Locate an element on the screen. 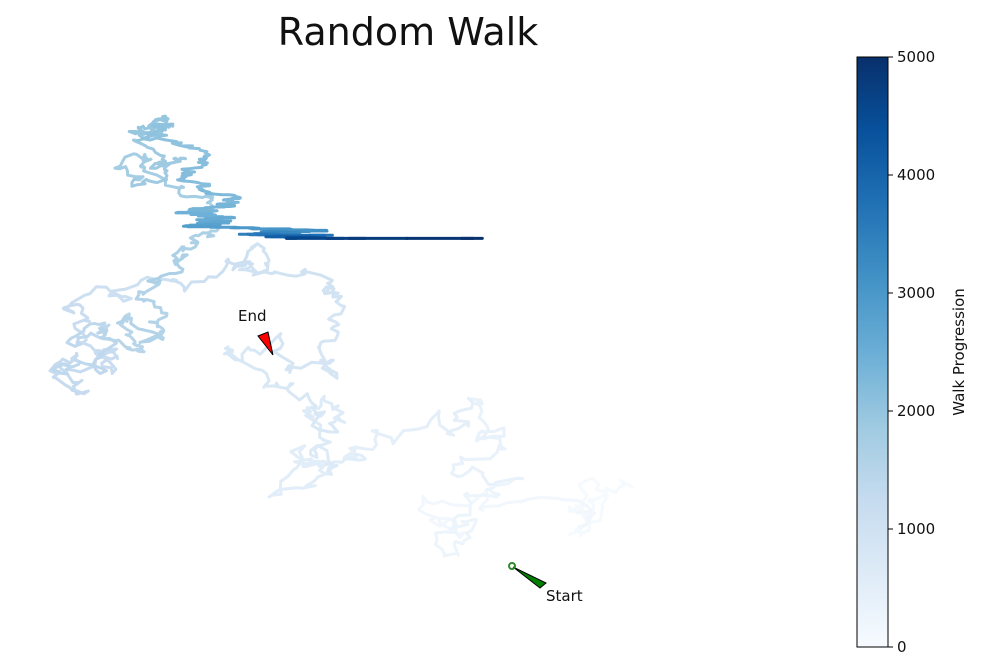  colorbar: 0 1000 2000 3000 4000 5000 Walk Progression is located at coordinates (912, 352).